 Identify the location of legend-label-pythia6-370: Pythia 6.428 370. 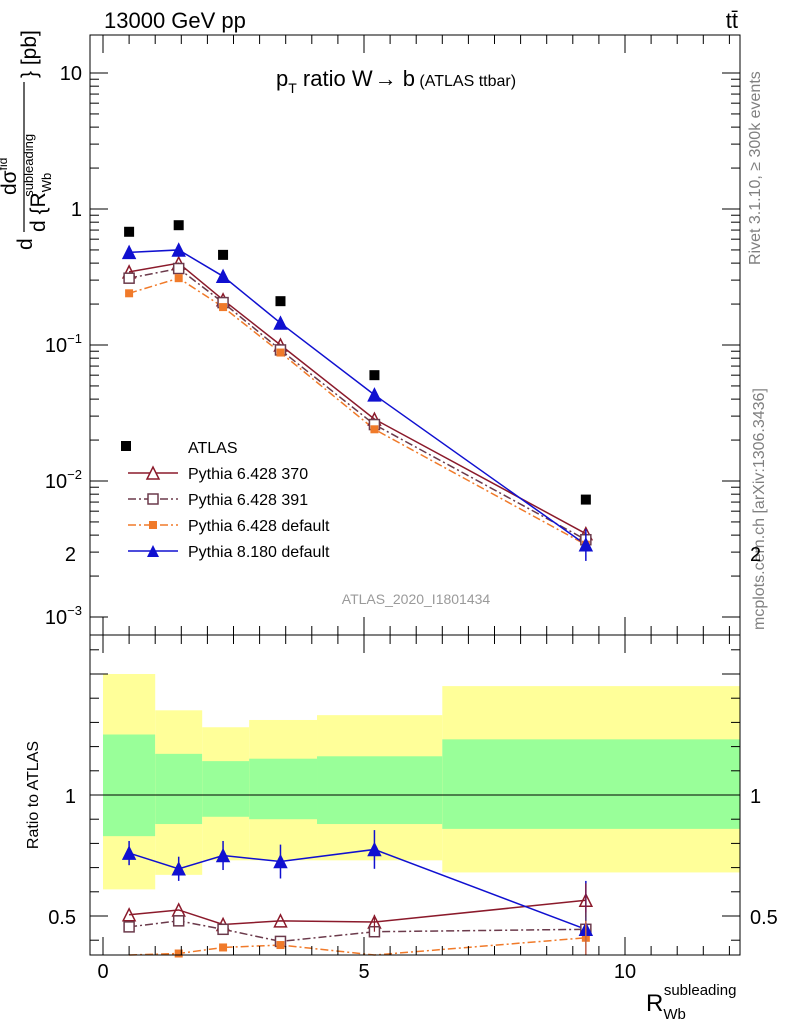
(248, 474).